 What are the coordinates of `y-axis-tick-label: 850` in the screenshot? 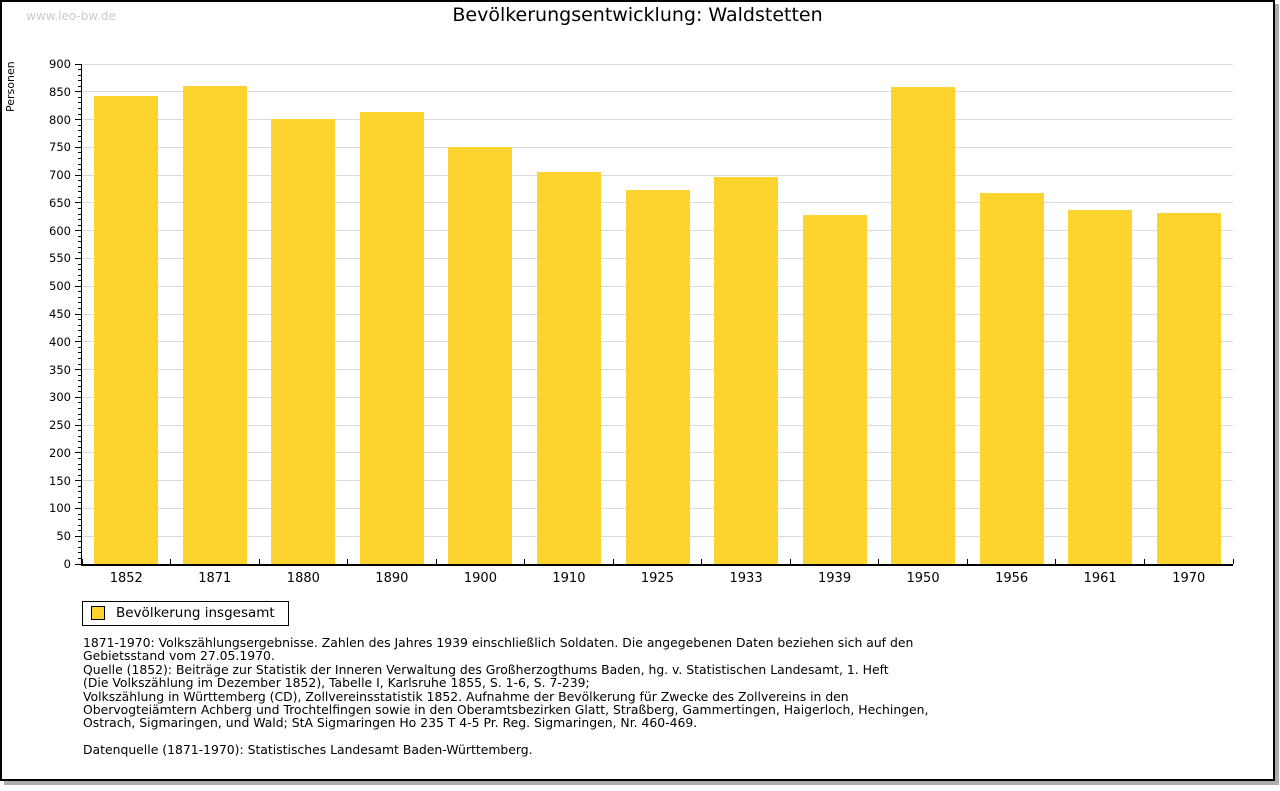 It's located at (60, 91).